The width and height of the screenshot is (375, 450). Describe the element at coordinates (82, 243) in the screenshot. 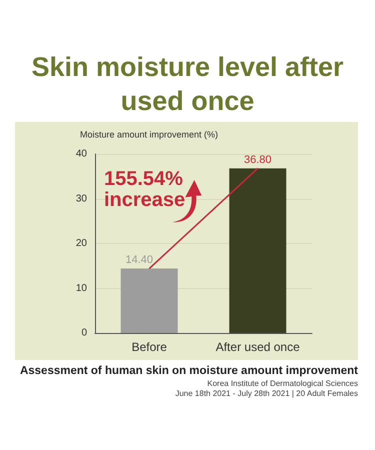

I see `y-tick-label: 20` at that location.